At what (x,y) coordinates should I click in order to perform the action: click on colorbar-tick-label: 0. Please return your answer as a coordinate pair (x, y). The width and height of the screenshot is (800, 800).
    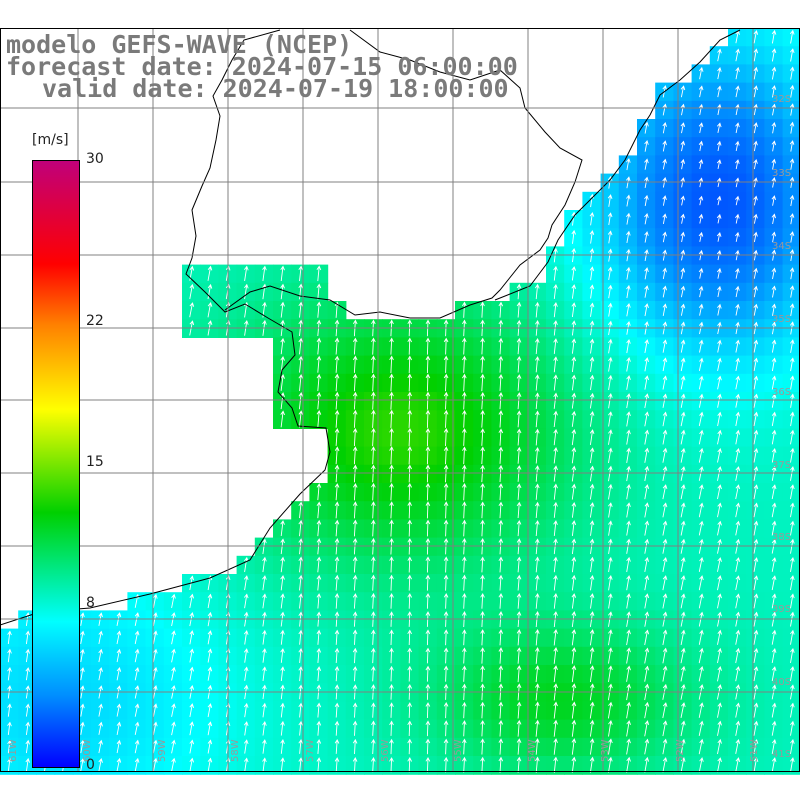
    Looking at the image, I should click on (90, 765).